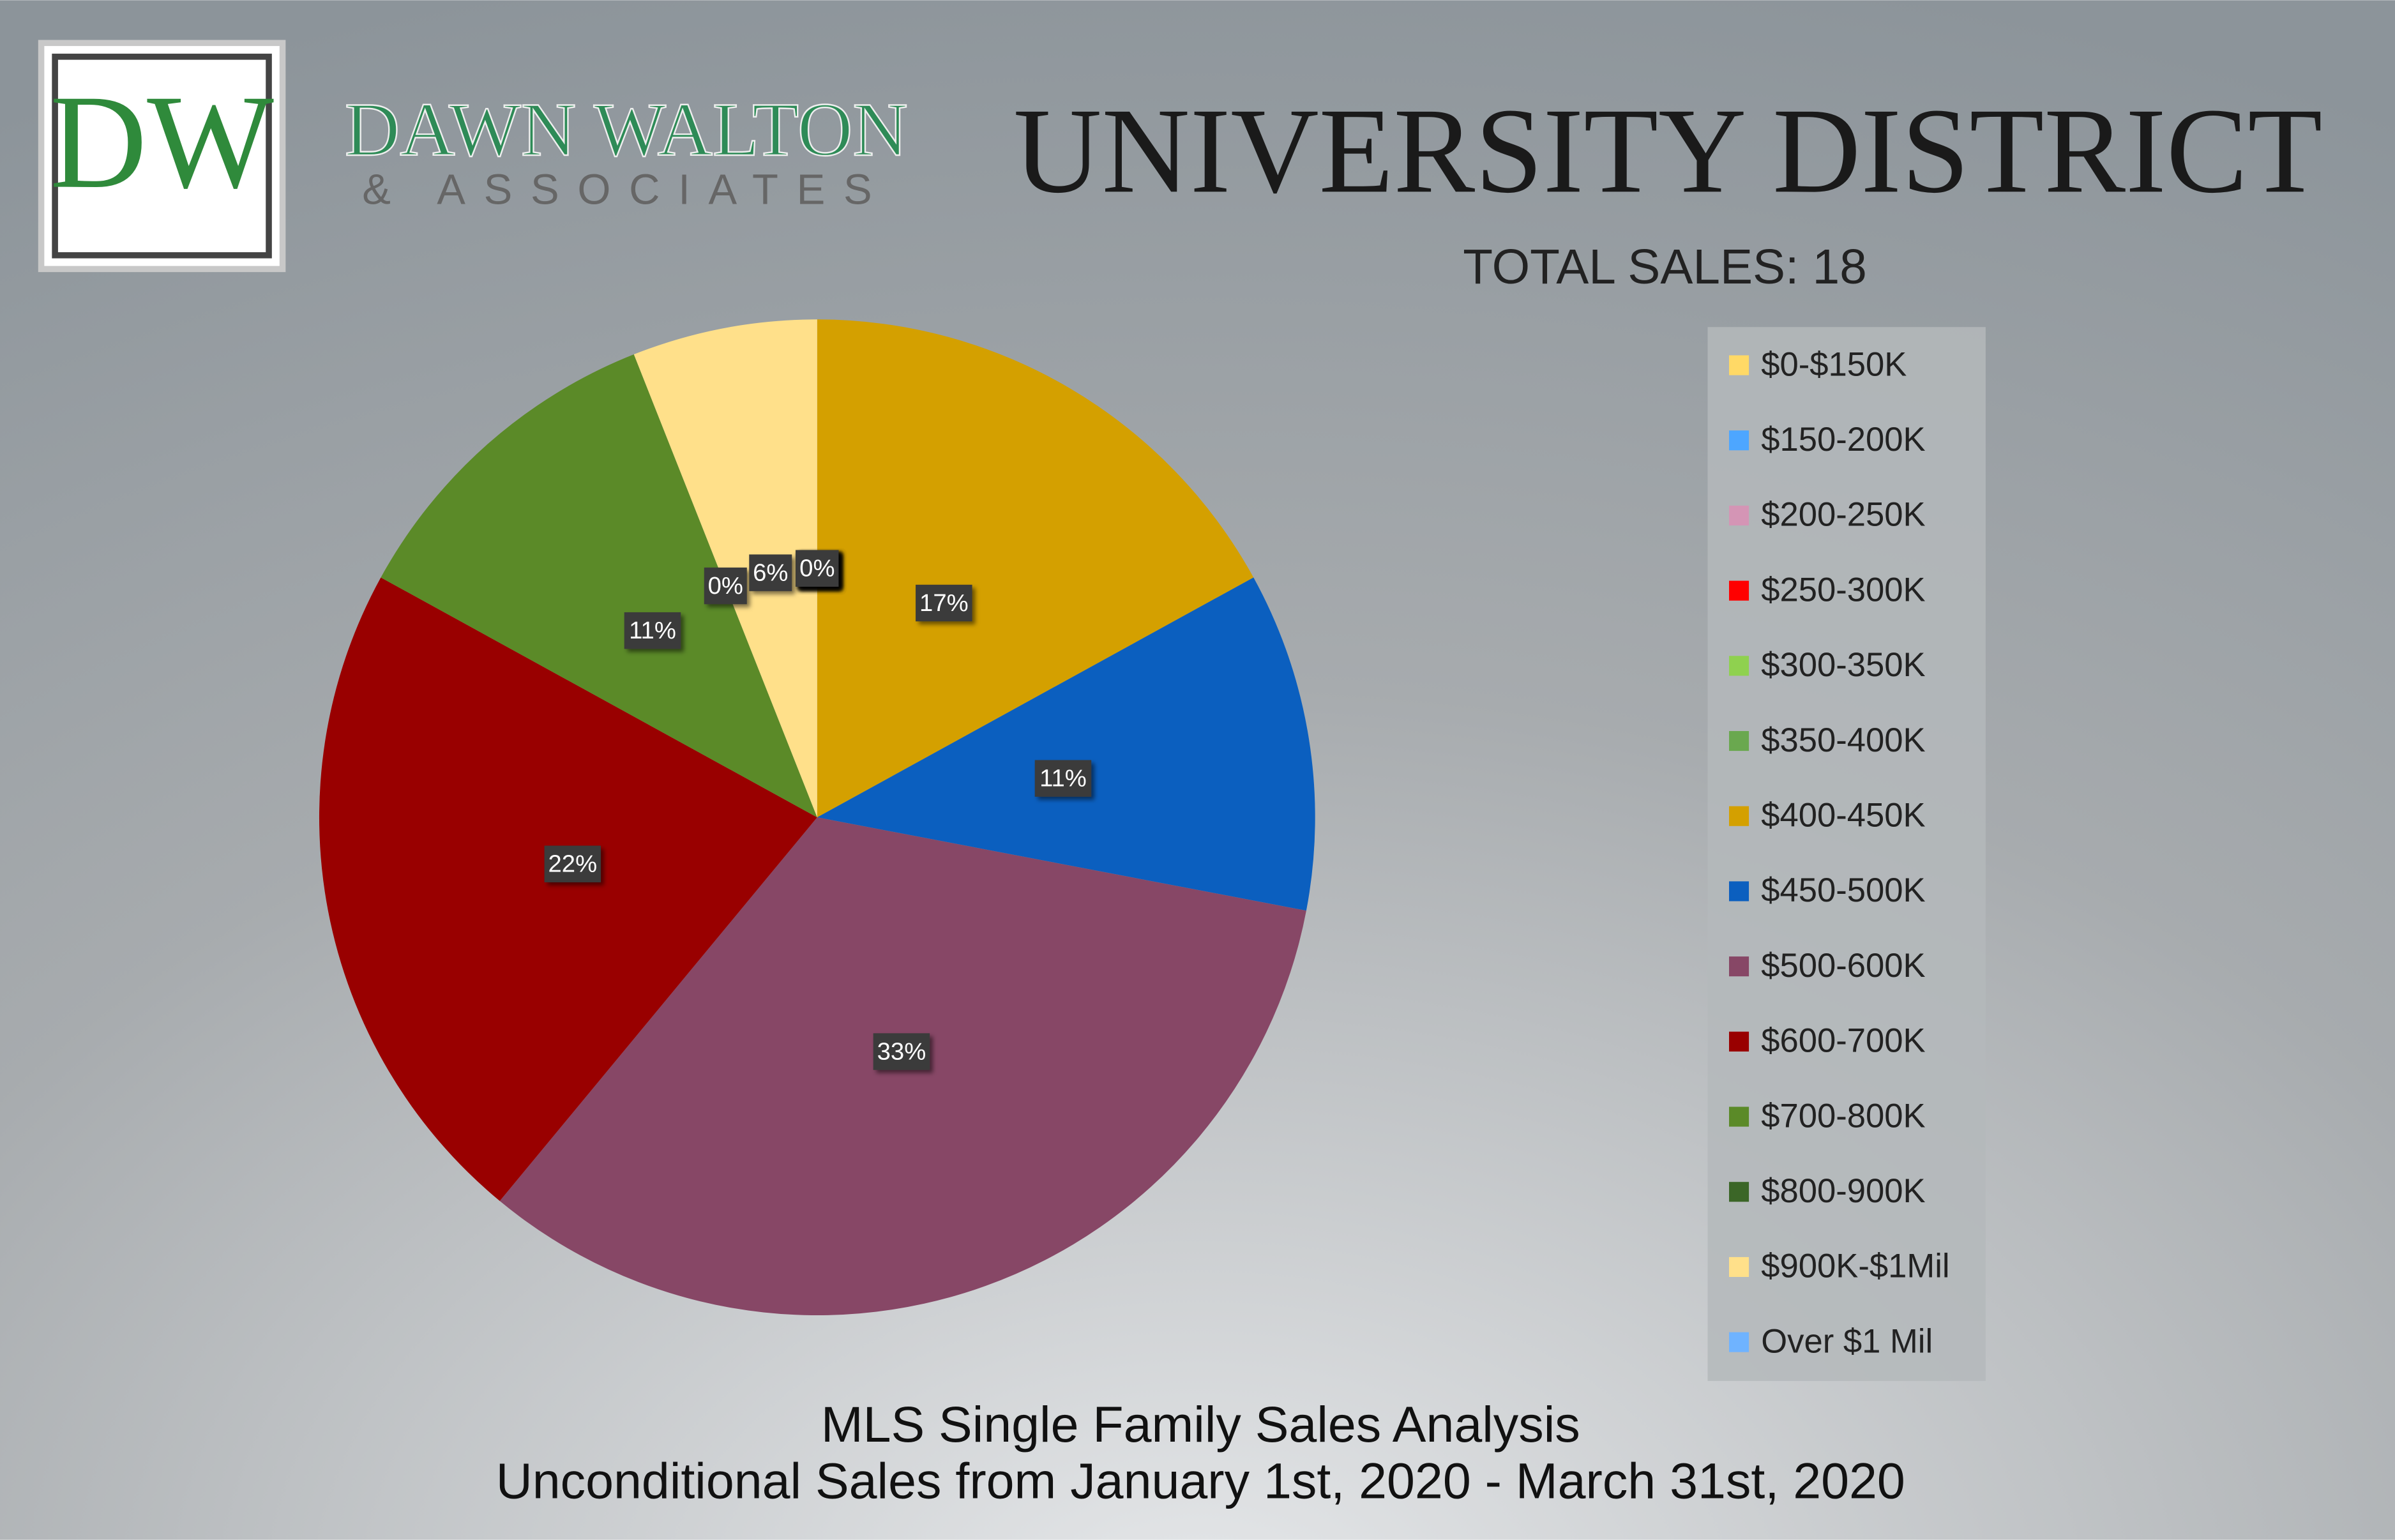 Image resolution: width=2395 pixels, height=1540 pixels. I want to click on footer-line: MLS Single Family Sales Analysis, so click(1200, 1424).